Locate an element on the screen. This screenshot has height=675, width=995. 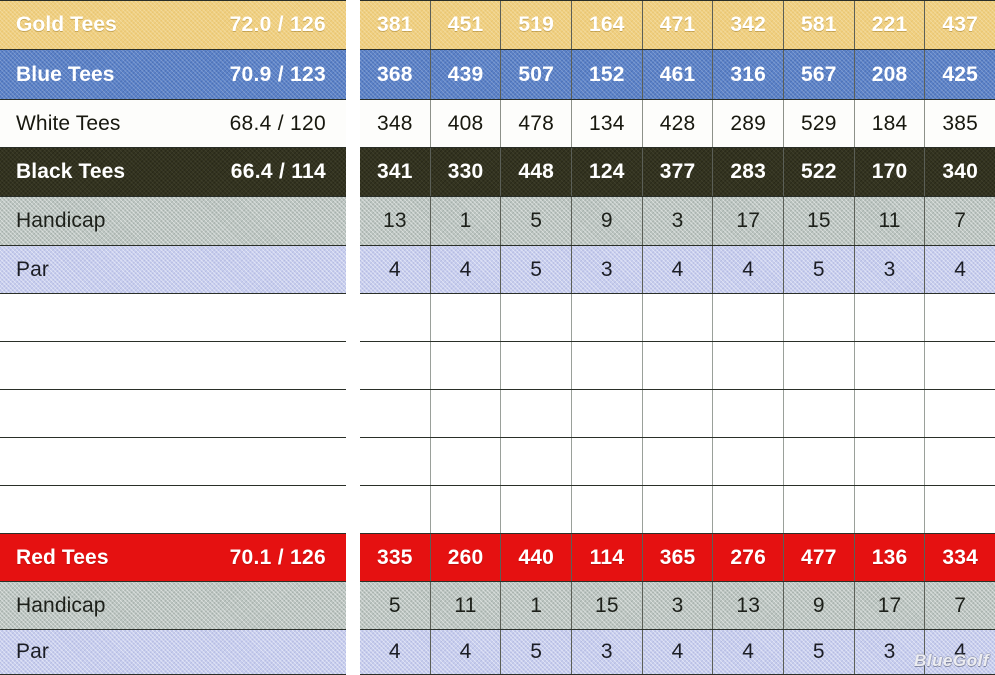
tee-label-gold-tees: Gold Tees is located at coordinates (66, 24).